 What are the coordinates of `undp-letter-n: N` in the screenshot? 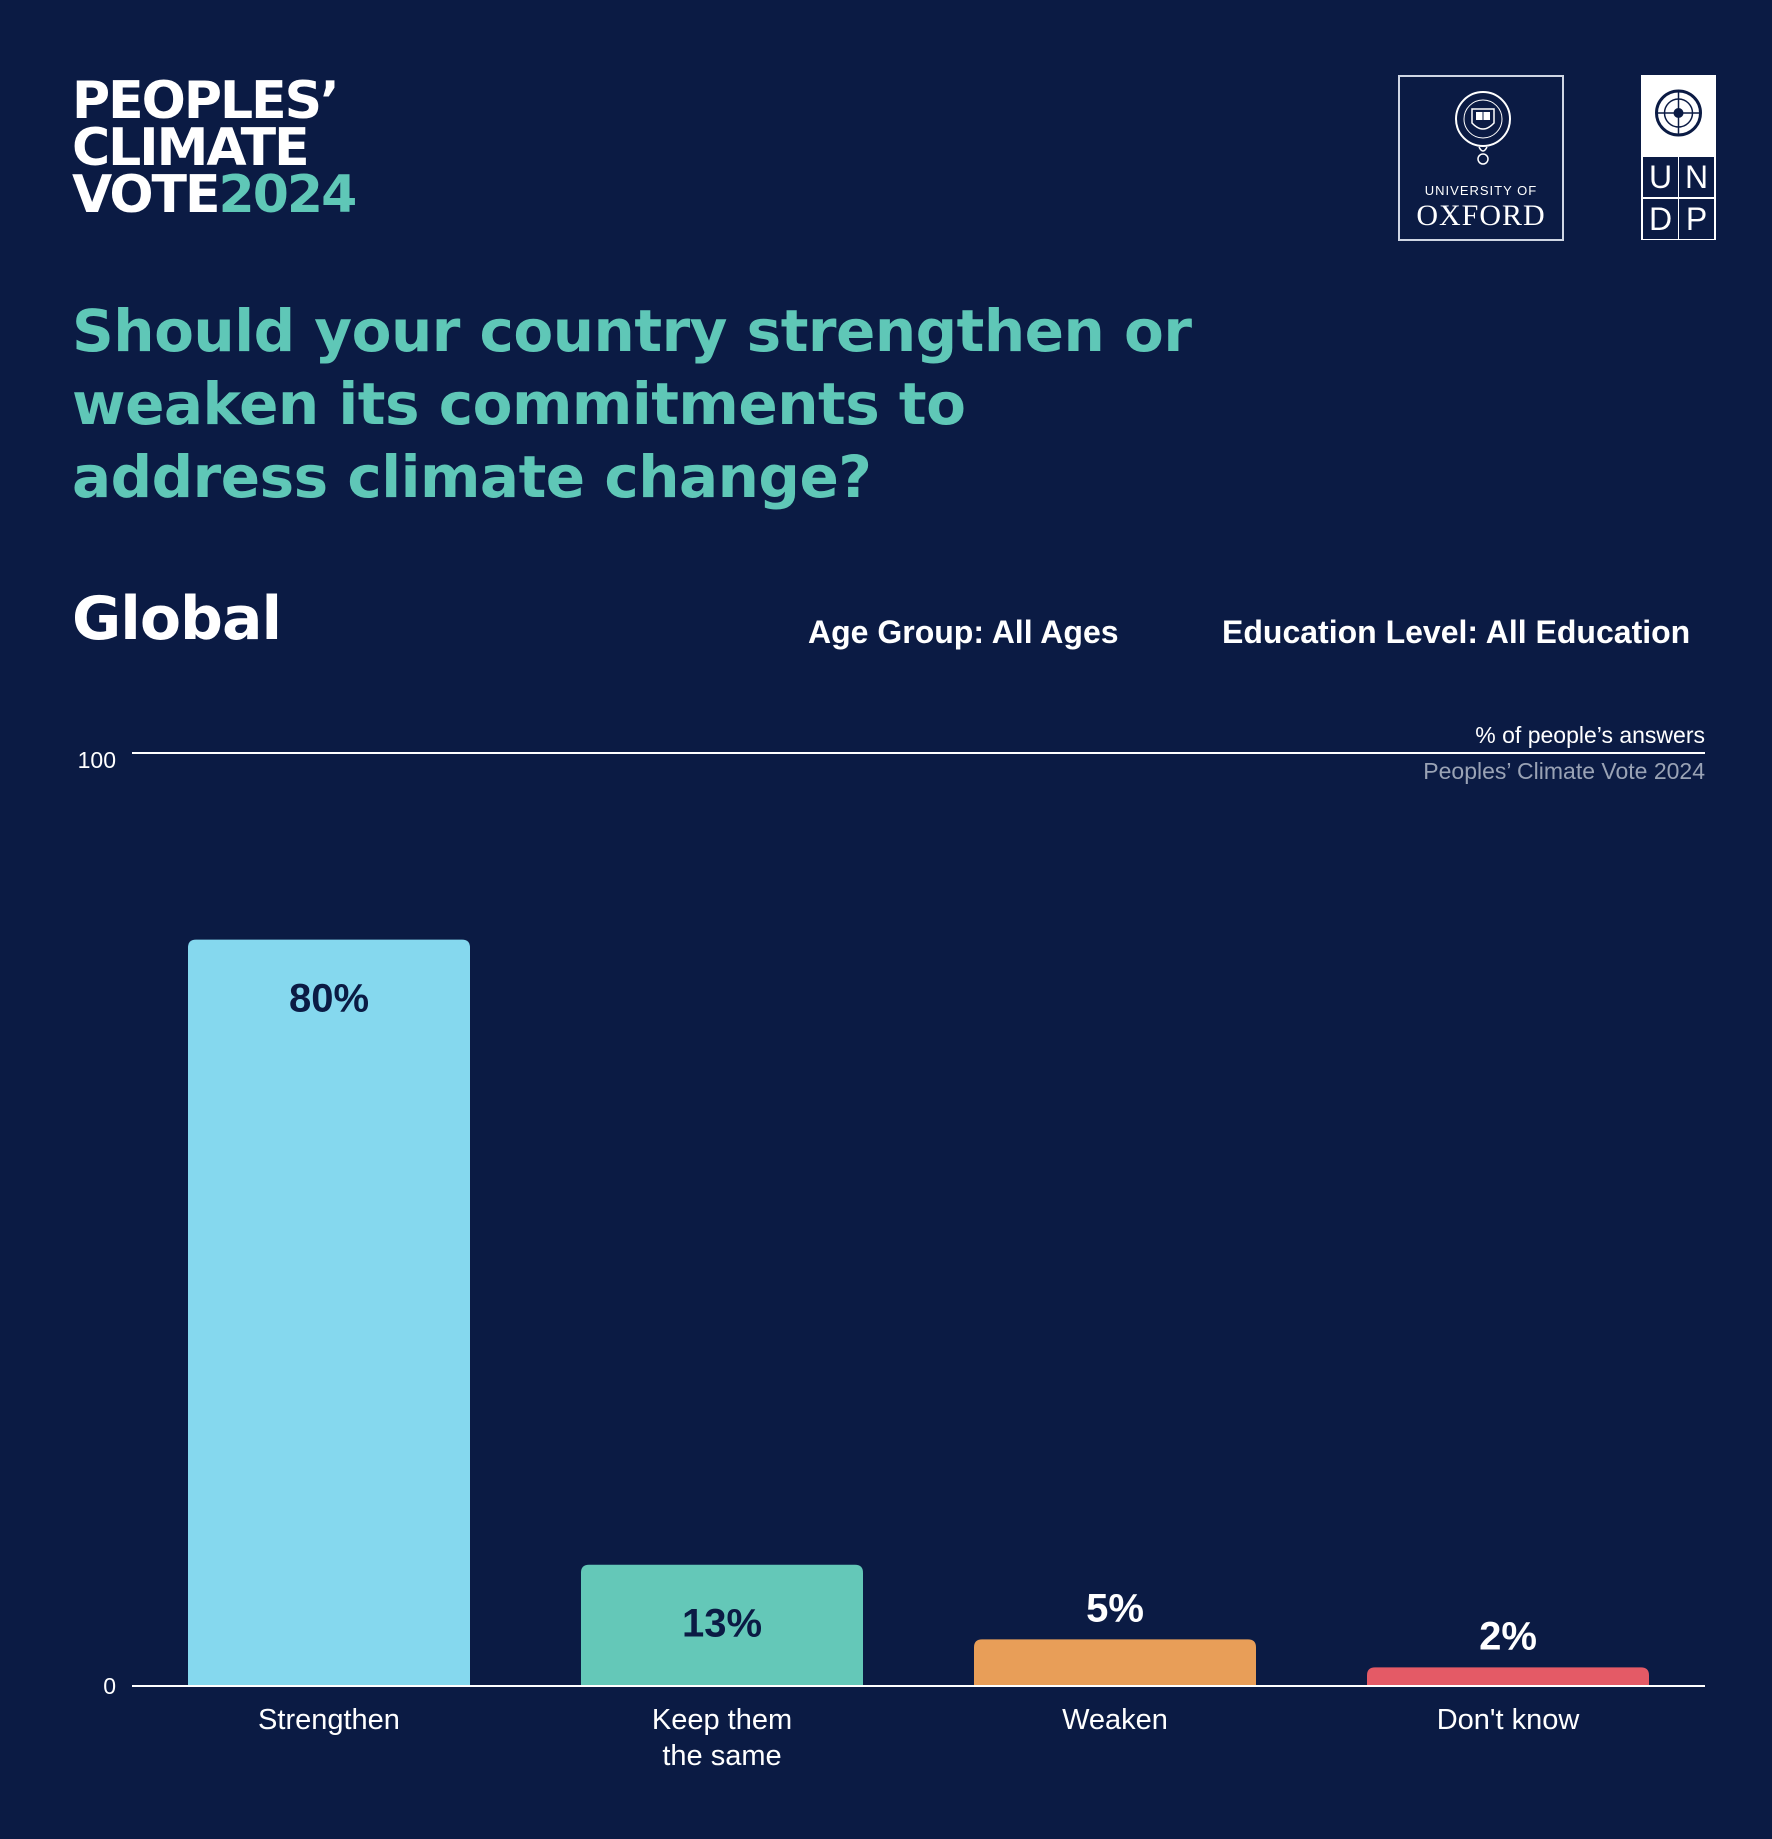 It's located at (1696, 177).